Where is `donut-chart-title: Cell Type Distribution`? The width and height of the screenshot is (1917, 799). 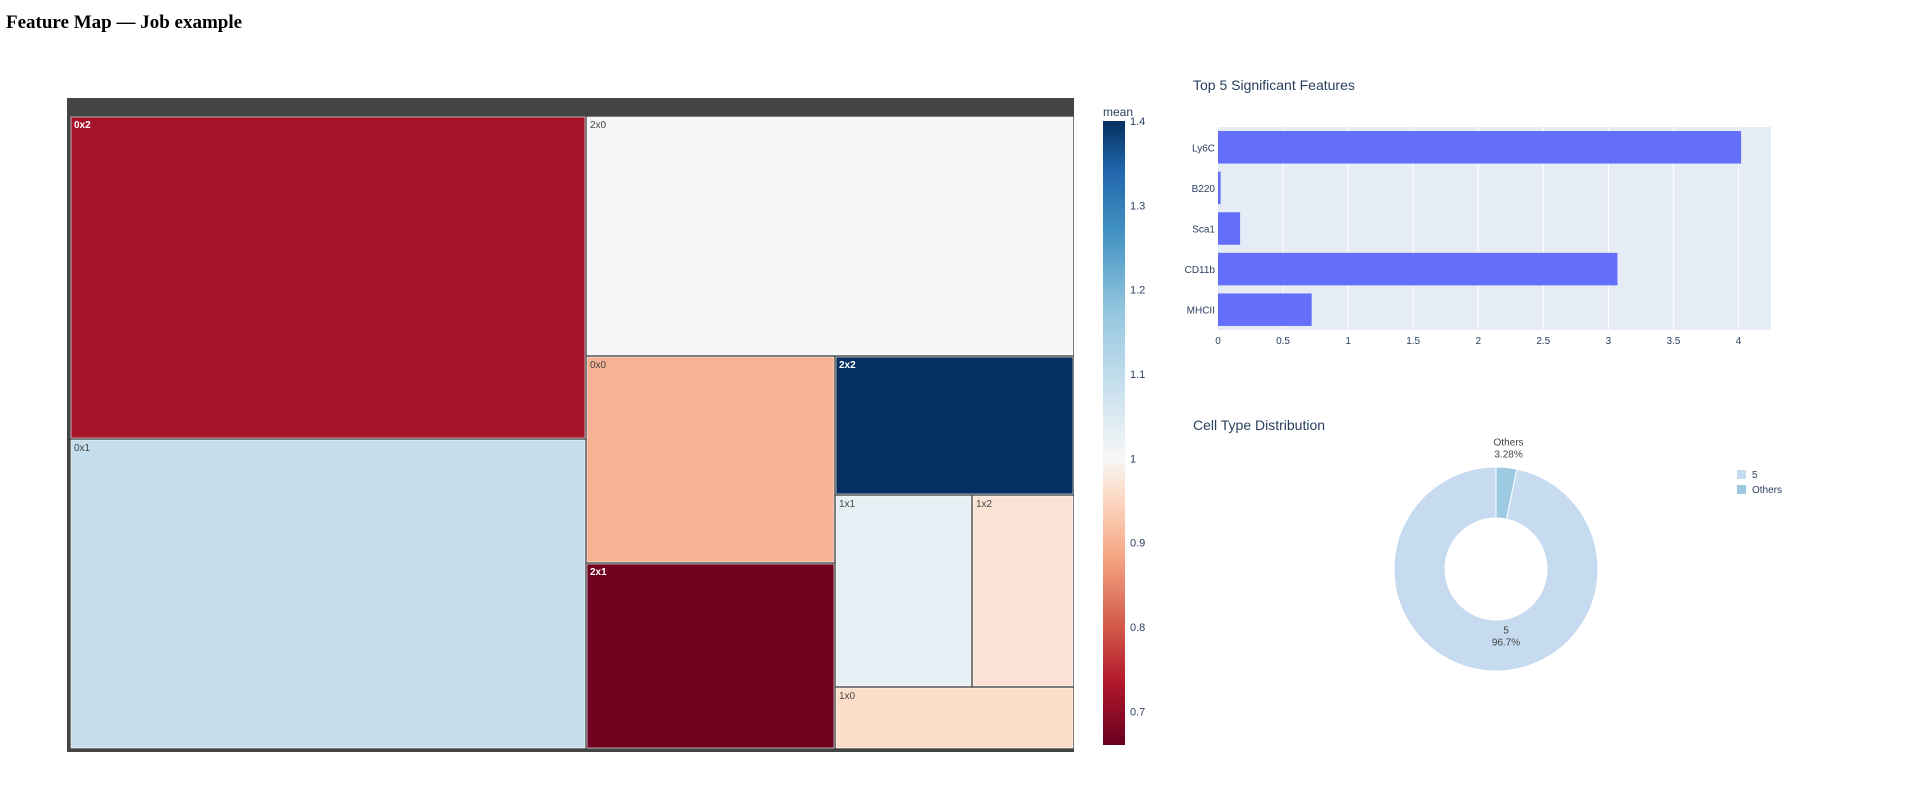 donut-chart-title: Cell Type Distribution is located at coordinates (1259, 425).